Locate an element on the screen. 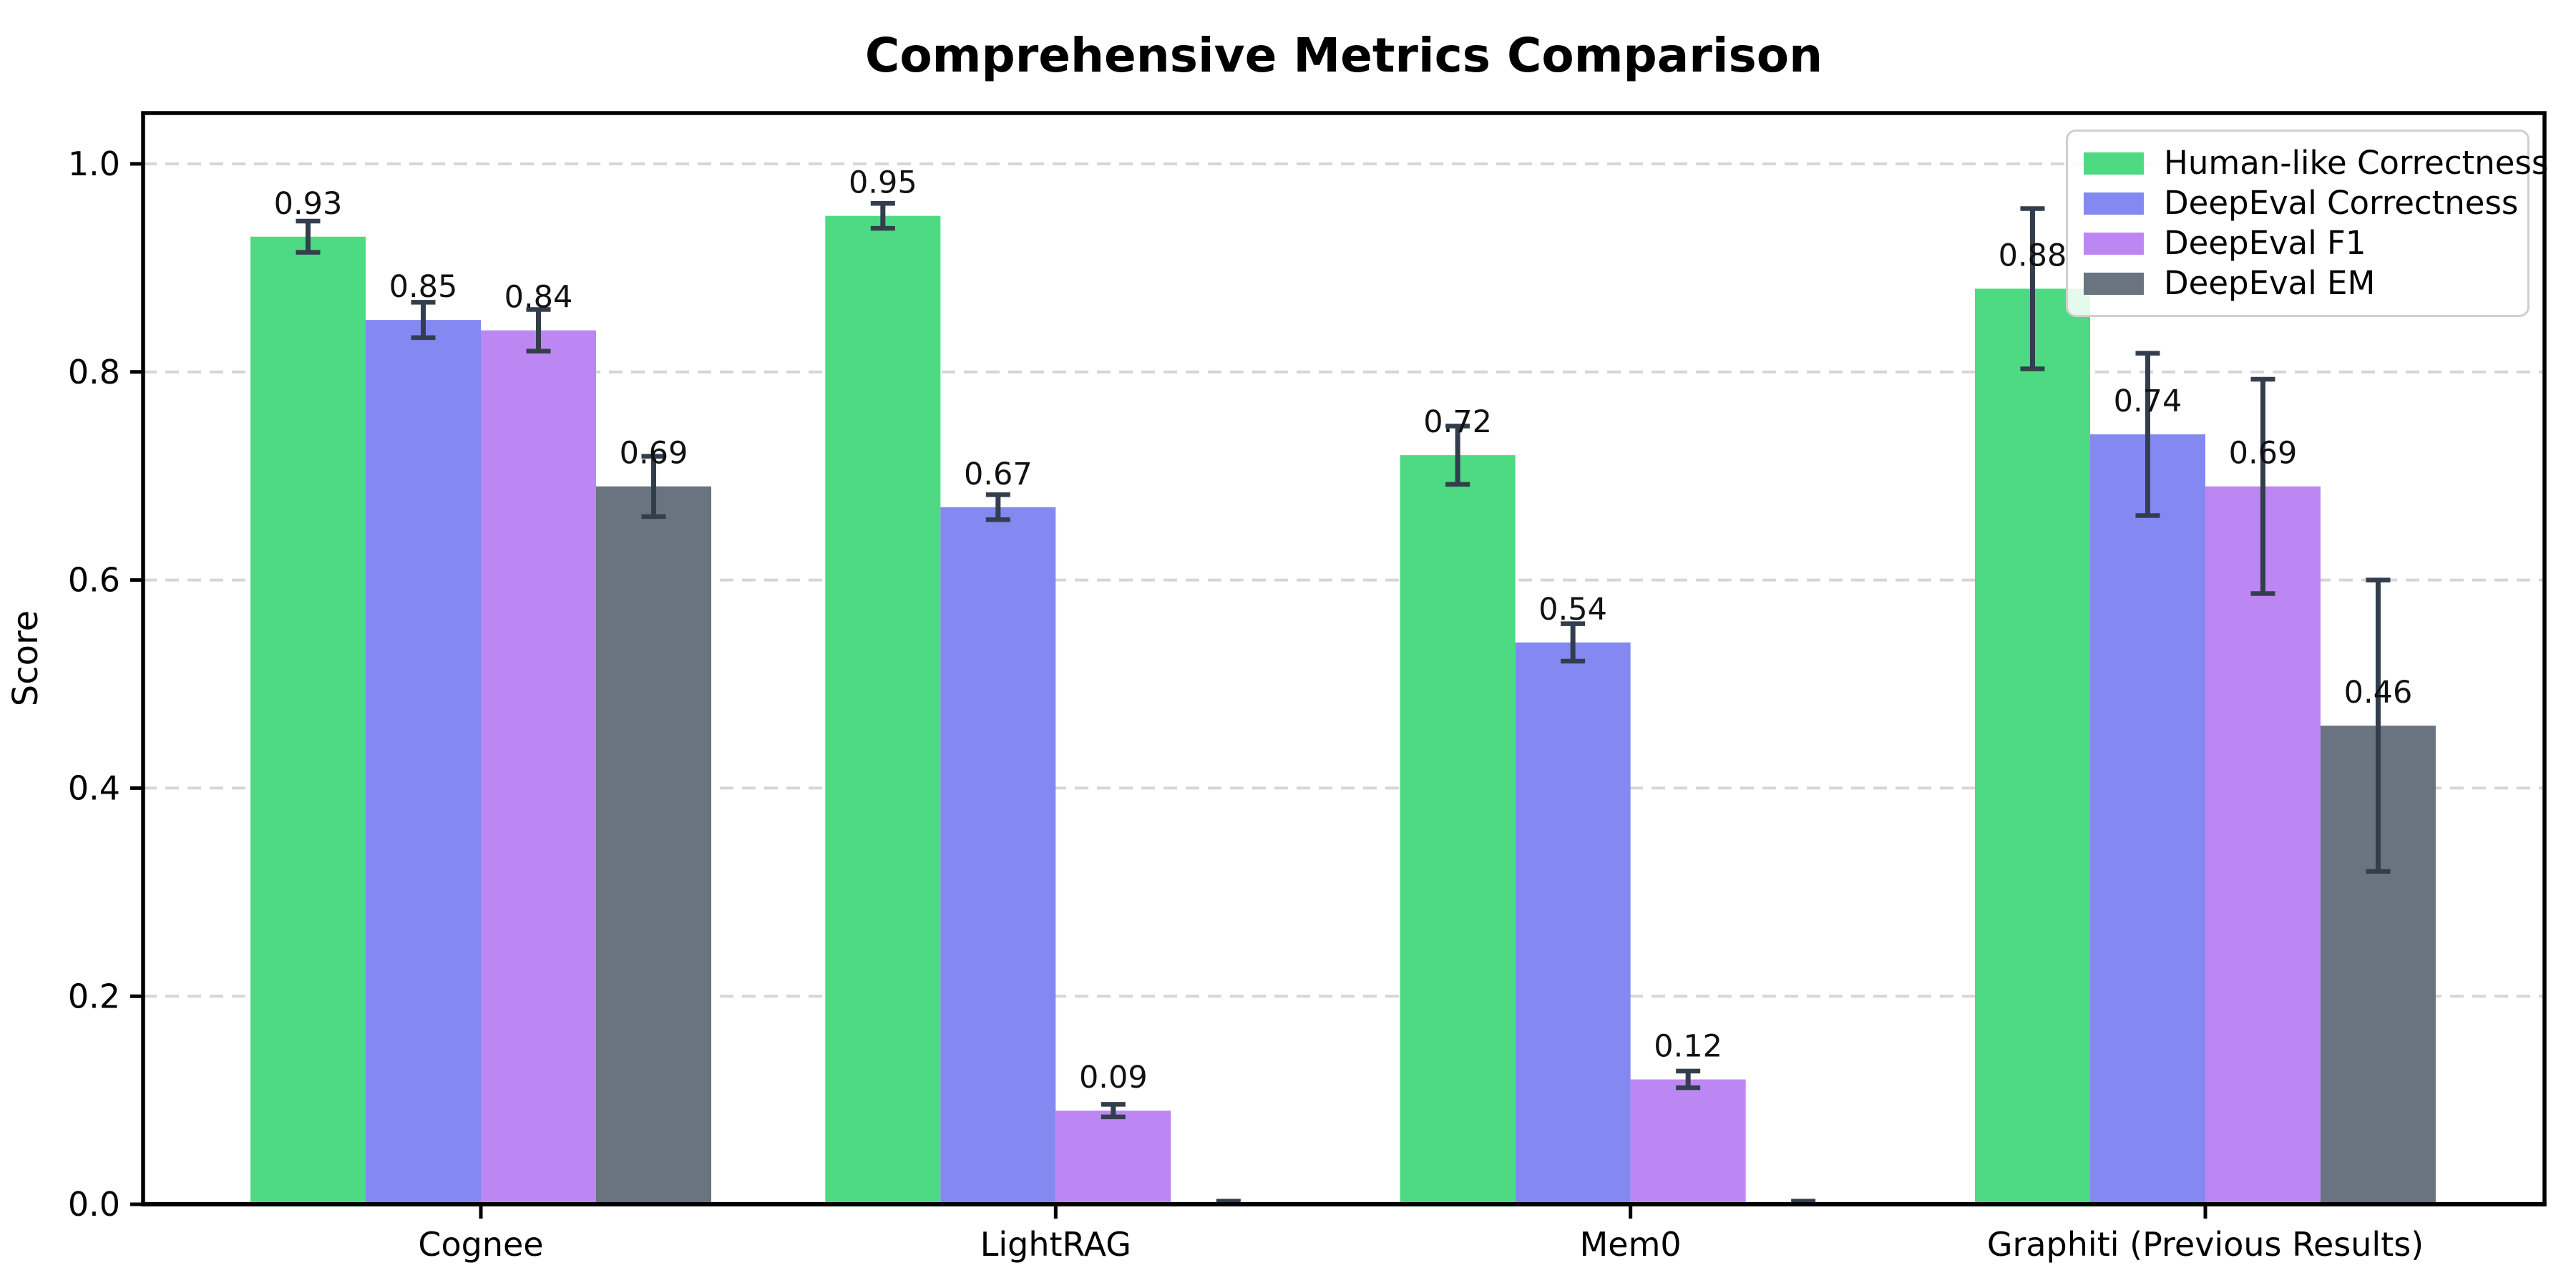  y-tick-label: 0.6 is located at coordinates (94, 580).